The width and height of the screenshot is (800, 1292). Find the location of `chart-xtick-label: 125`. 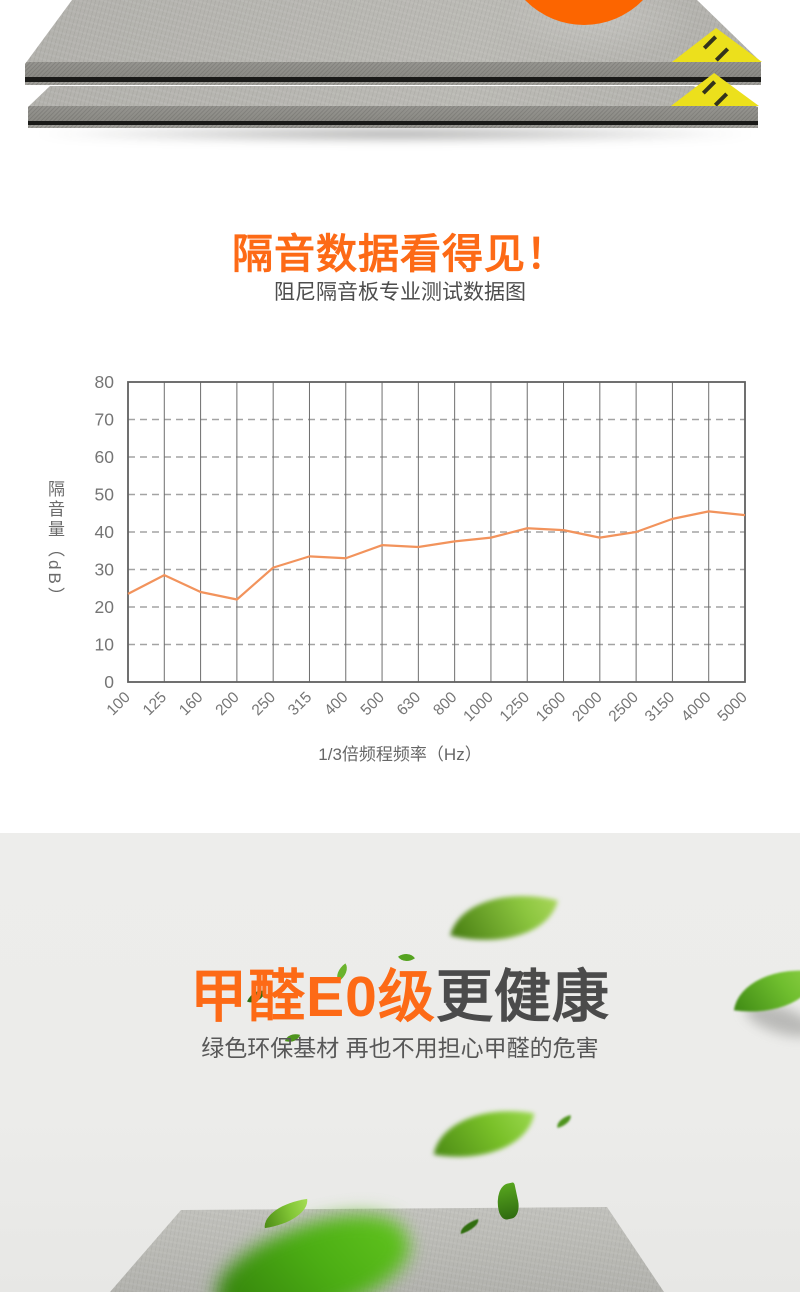

chart-xtick-label: 125 is located at coordinates (155, 704).